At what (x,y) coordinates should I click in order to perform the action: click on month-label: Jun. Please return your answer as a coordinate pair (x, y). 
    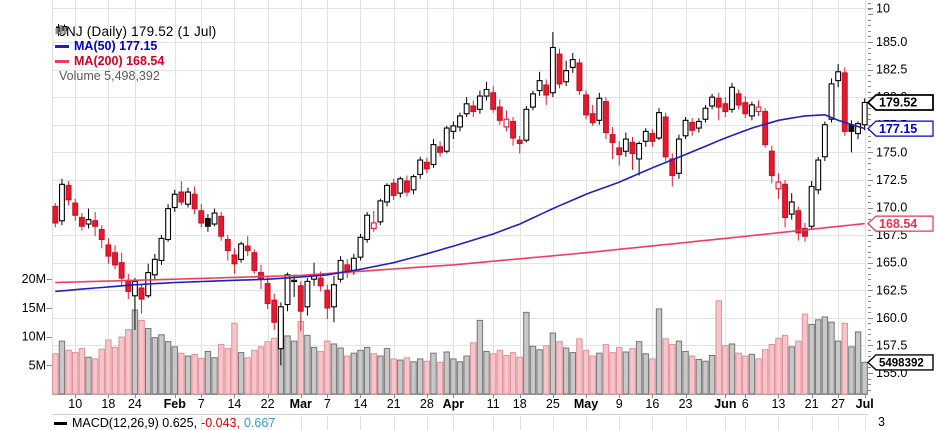
    Looking at the image, I should click on (725, 404).